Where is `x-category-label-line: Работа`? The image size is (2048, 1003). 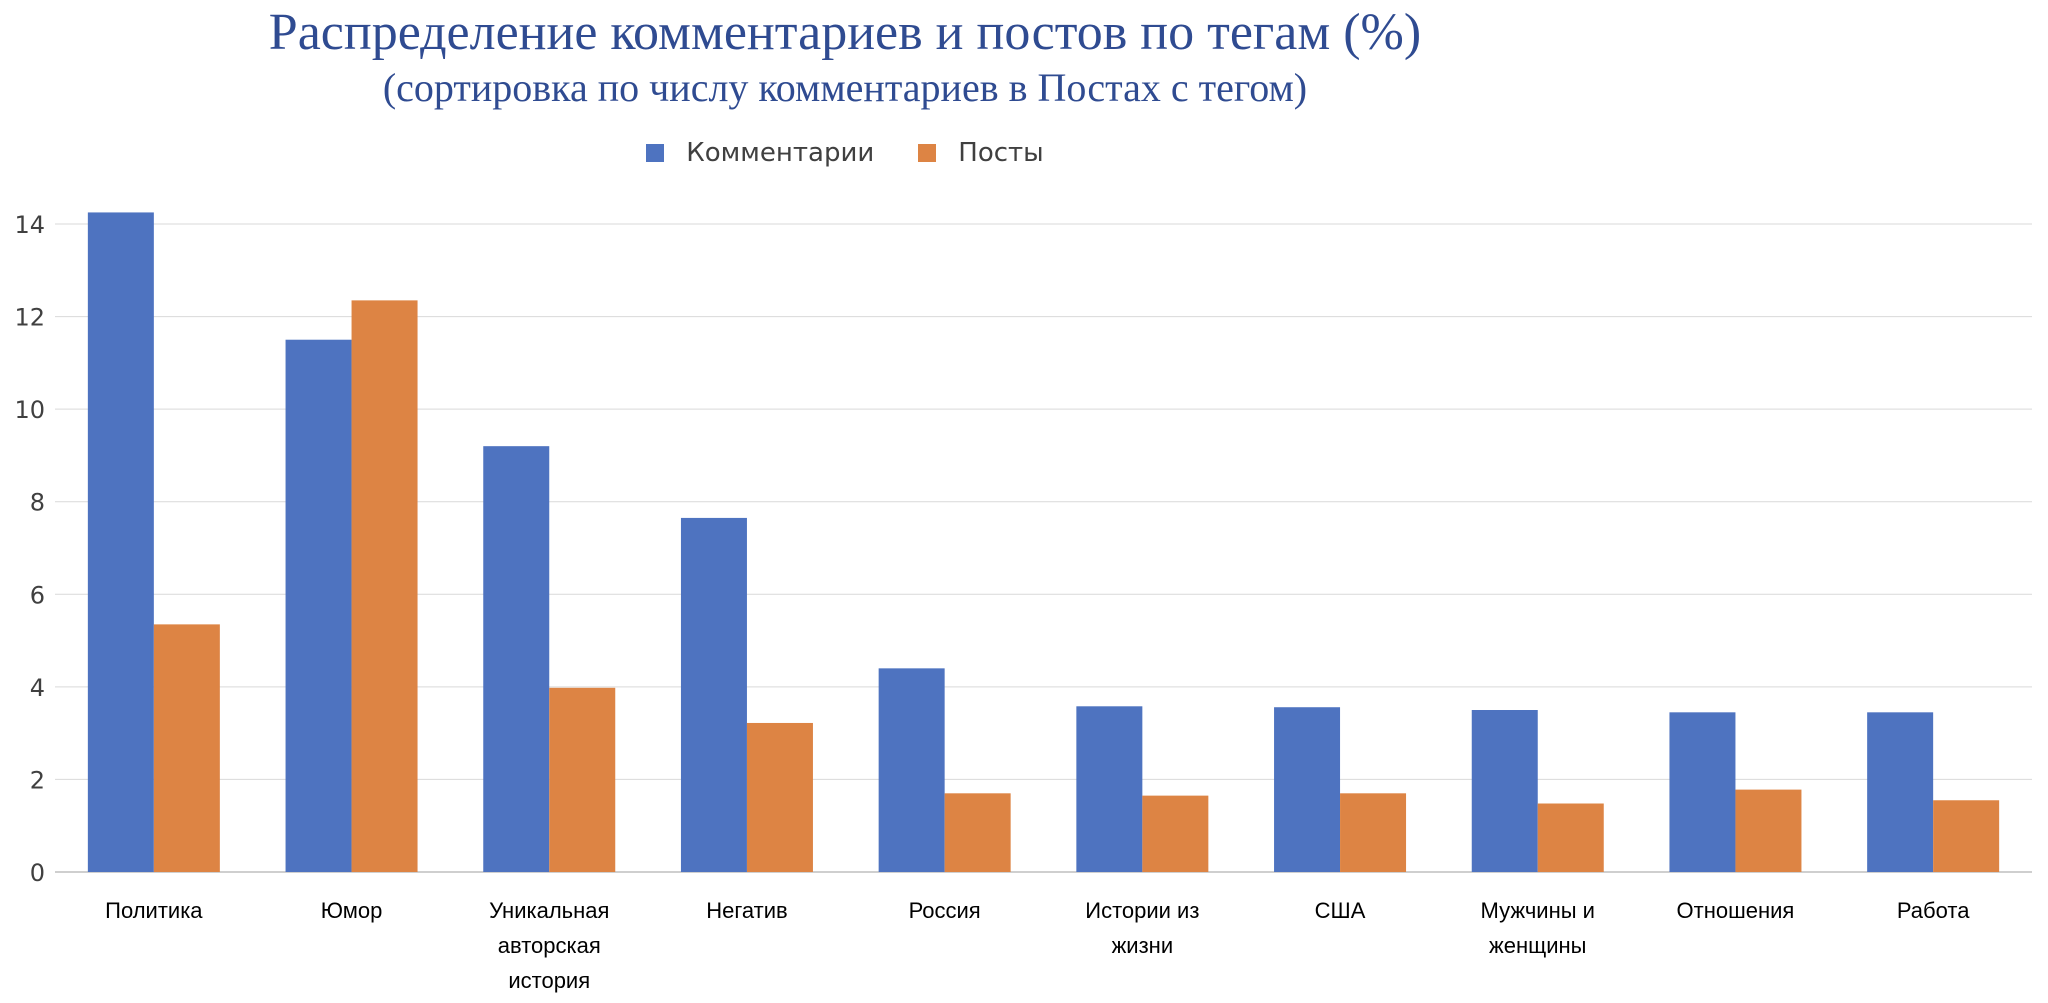
x-category-label-line: Работа is located at coordinates (1933, 910).